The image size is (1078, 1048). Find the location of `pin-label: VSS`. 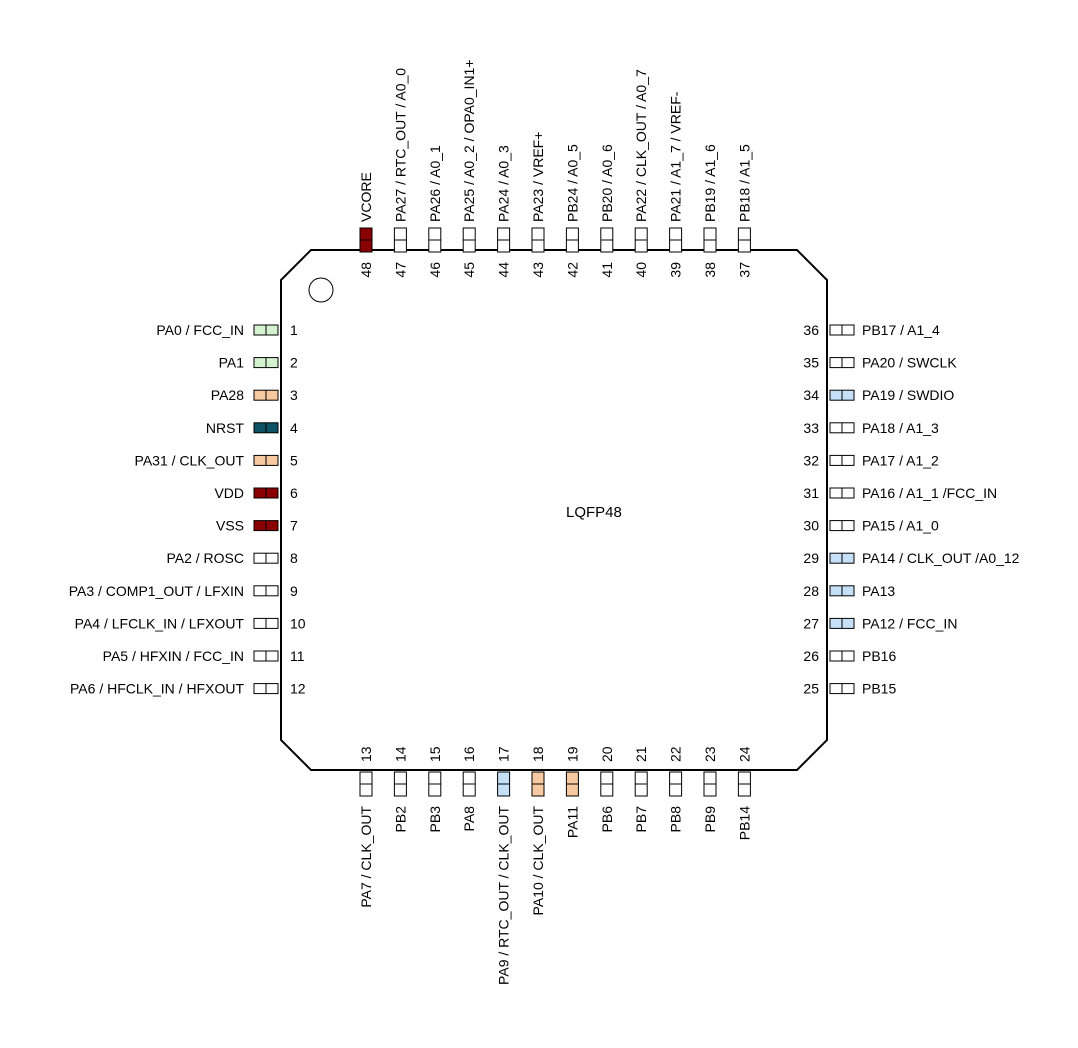

pin-label: VSS is located at coordinates (230, 526).